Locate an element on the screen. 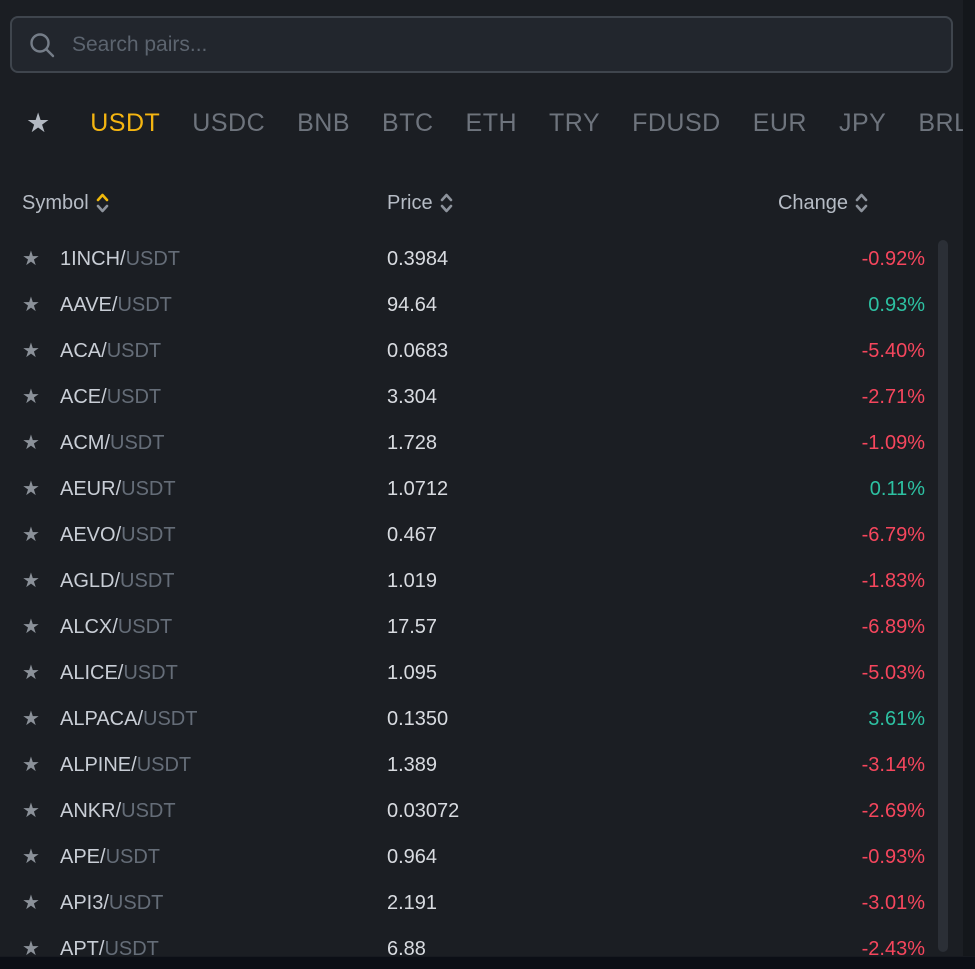 Image resolution: width=975 pixels, height=969 pixels. pair-symbol: ANKR/USDT is located at coordinates (118, 810).